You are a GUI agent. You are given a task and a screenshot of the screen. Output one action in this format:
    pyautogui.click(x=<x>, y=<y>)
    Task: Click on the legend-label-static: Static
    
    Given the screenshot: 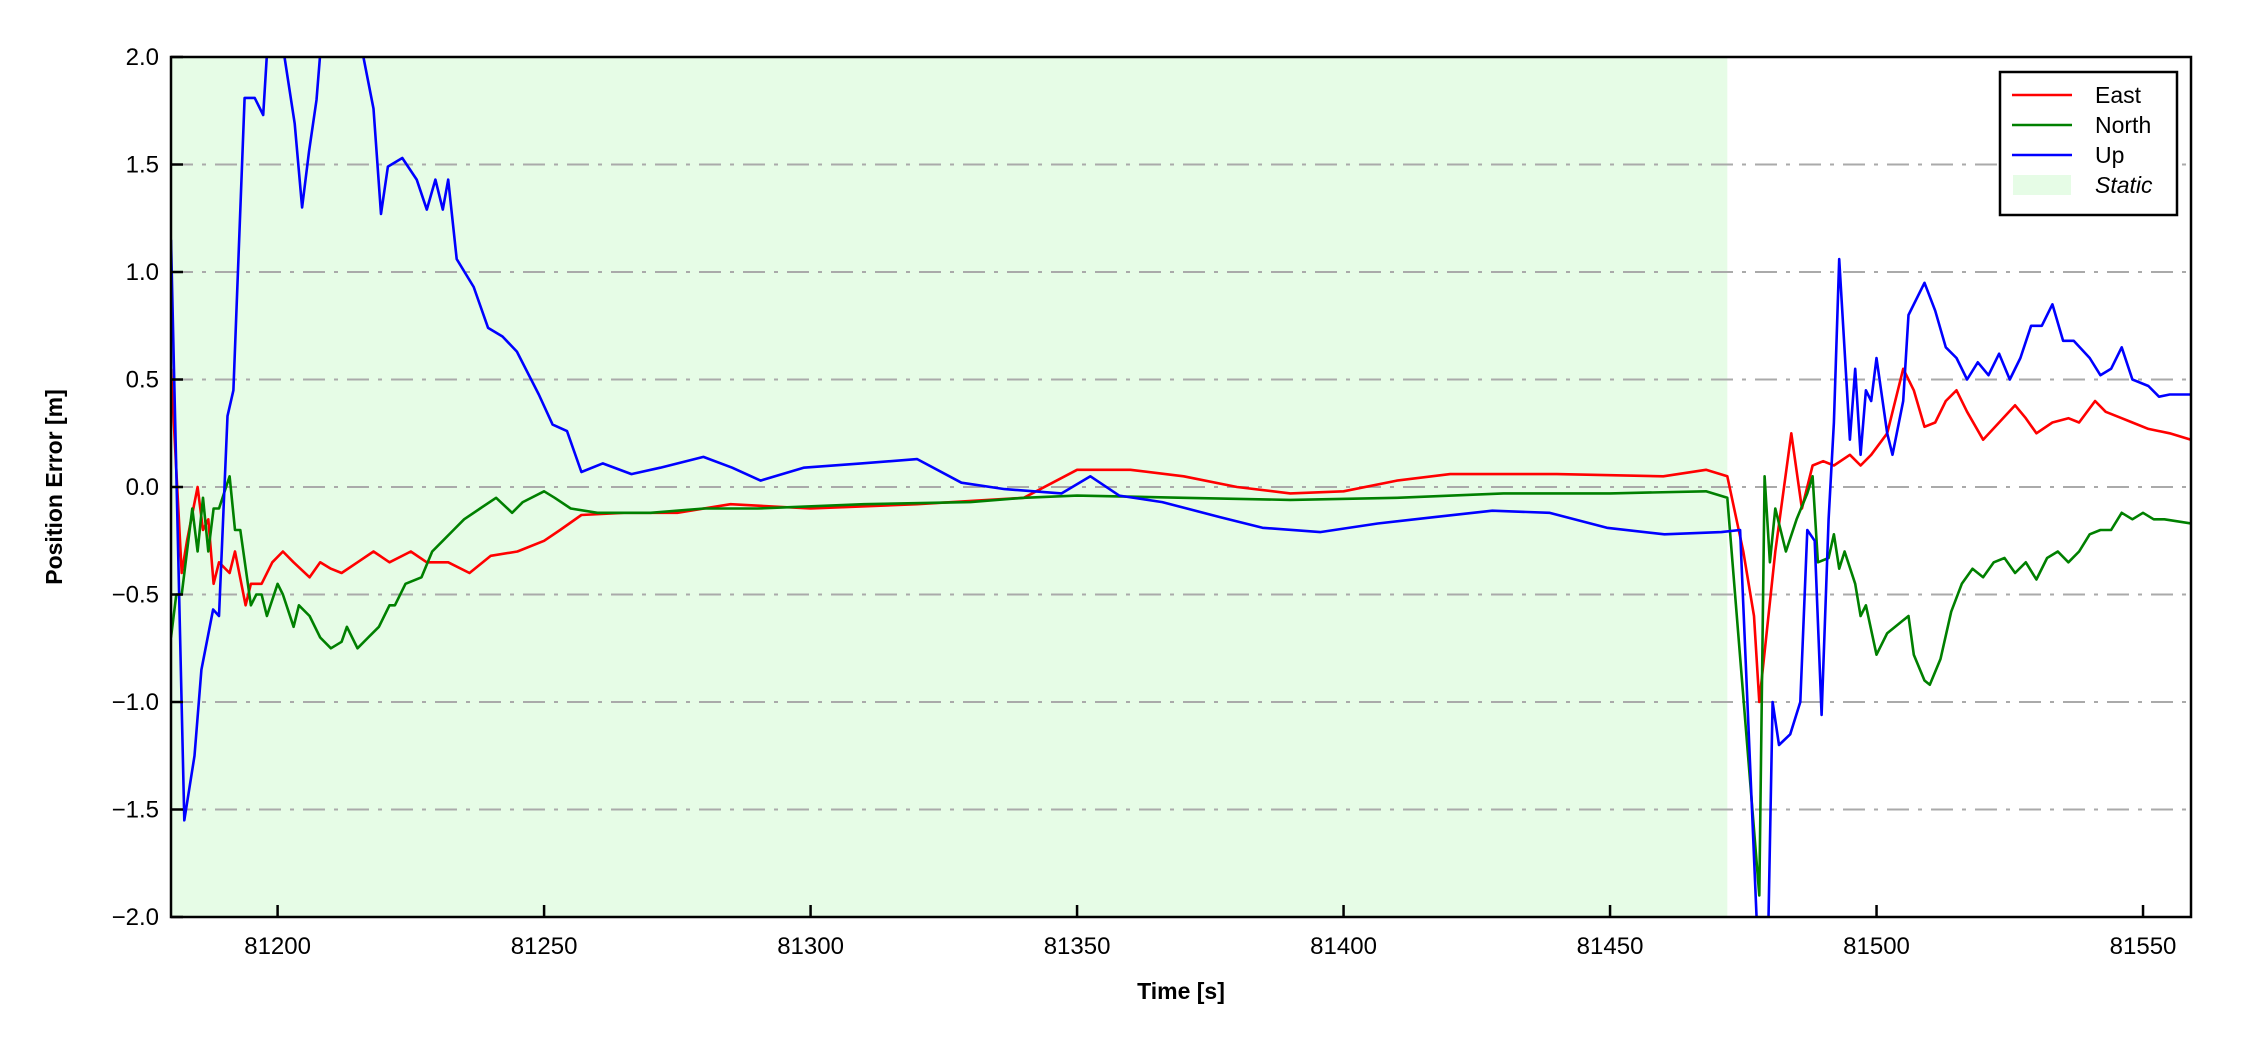 What is the action you would take?
    pyautogui.click(x=2124, y=185)
    